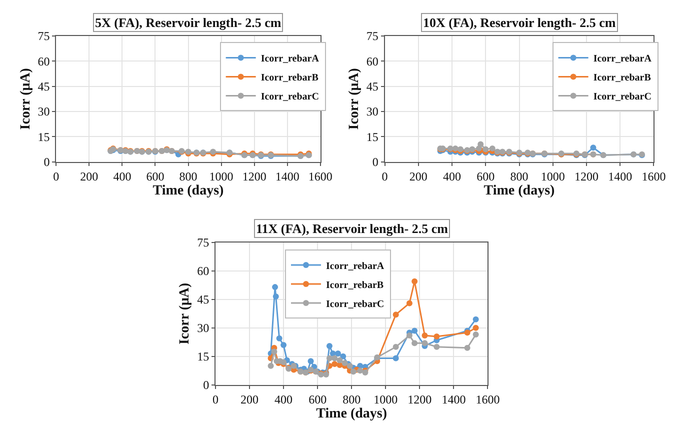  Describe the element at coordinates (352, 228) in the screenshot. I see `chart-title: 11X (FA), Reservoir length- 2.5 cm` at that location.